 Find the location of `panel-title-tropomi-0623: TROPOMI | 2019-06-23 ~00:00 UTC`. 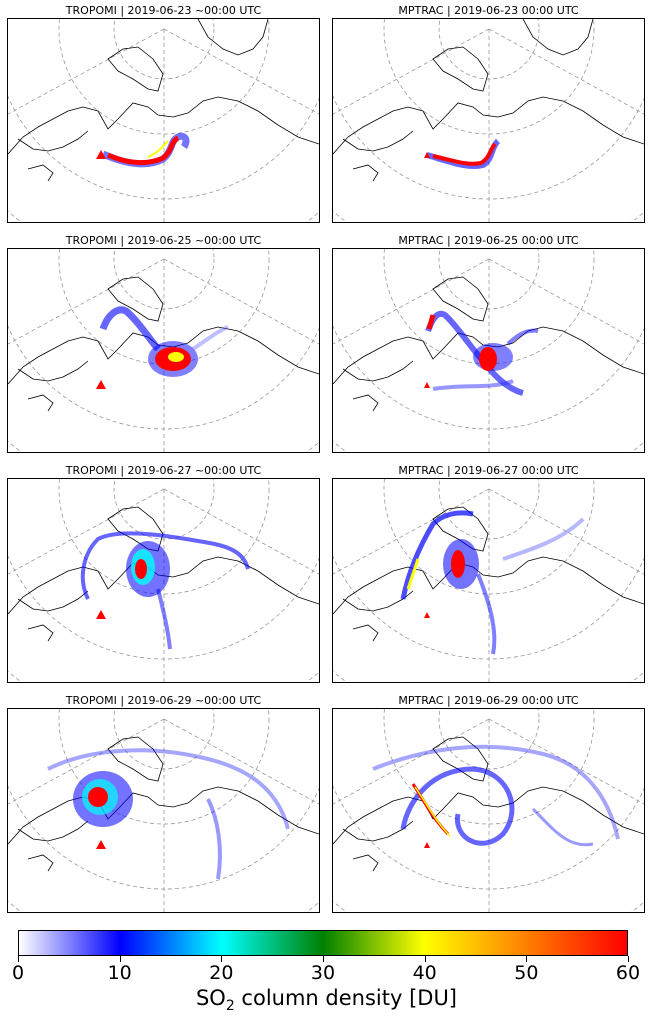

panel-title-tropomi-0623: TROPOMI | 2019-06-23 ~00:00 UTC is located at coordinates (163, 10).